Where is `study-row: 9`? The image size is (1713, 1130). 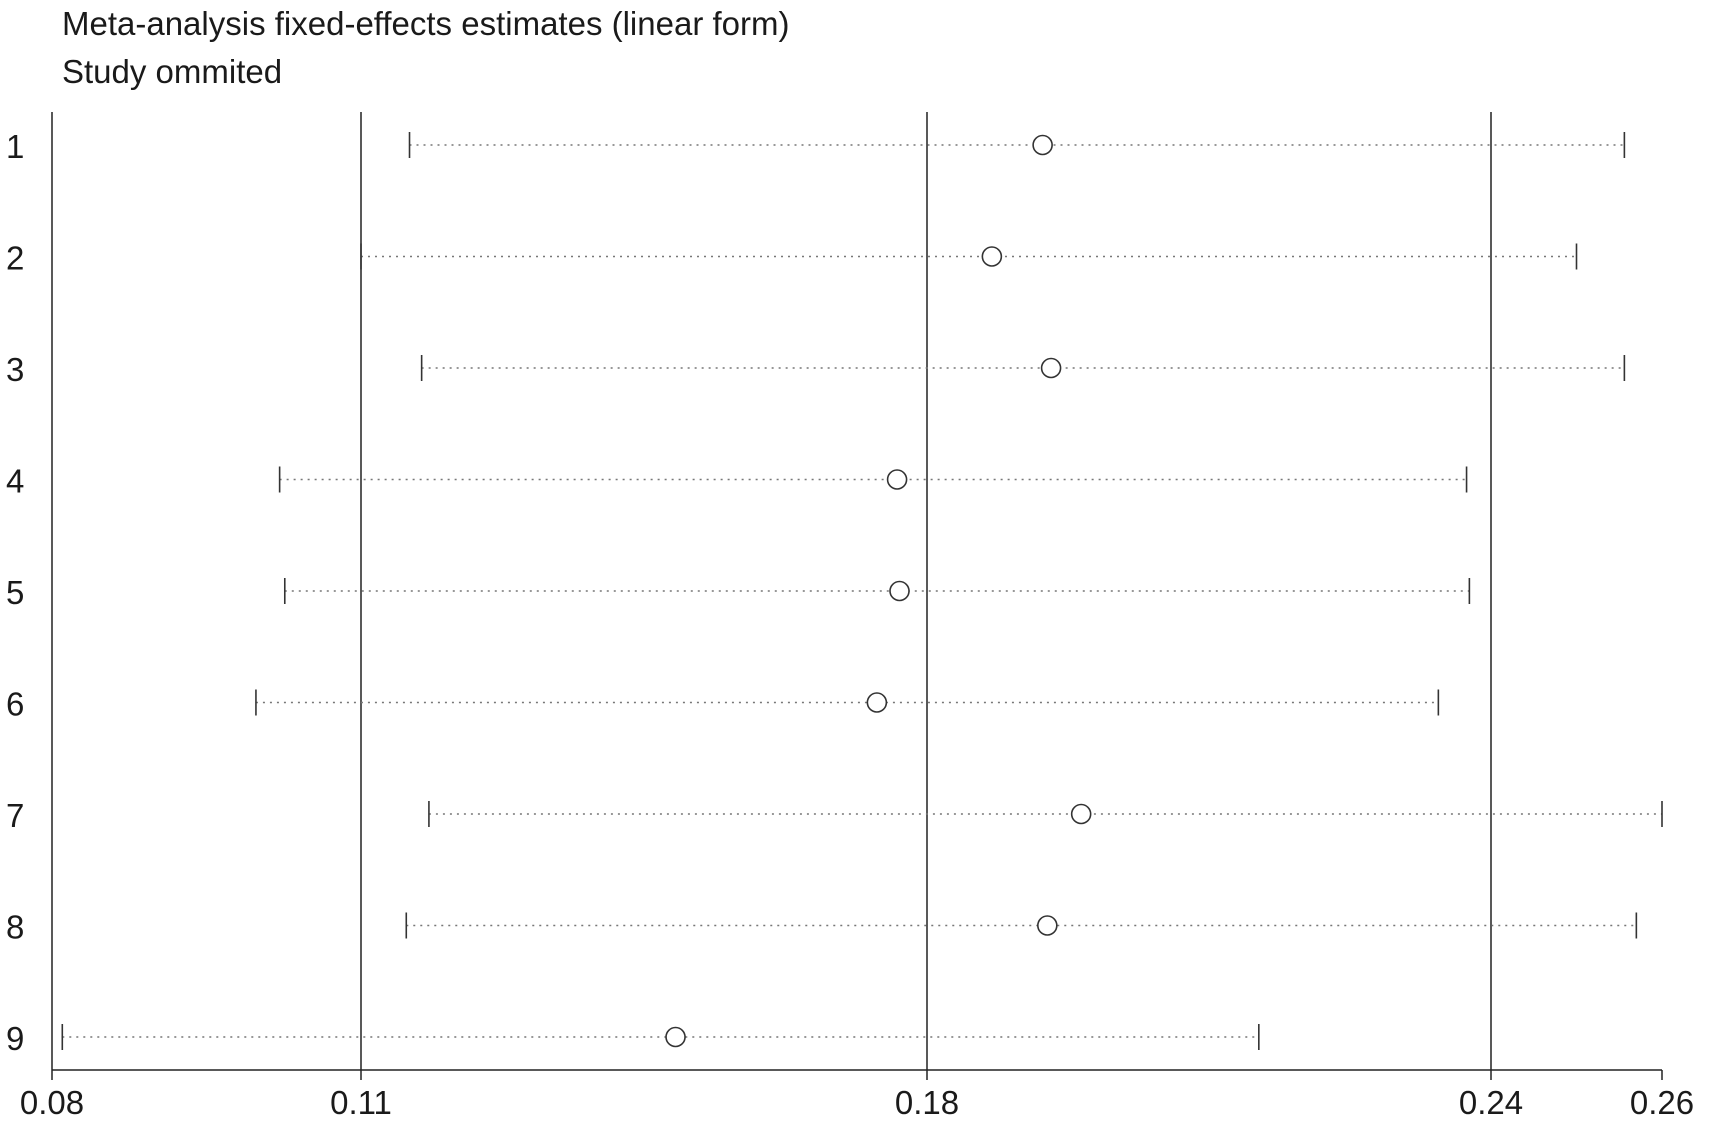
study-row: 9 is located at coordinates (633, 1038).